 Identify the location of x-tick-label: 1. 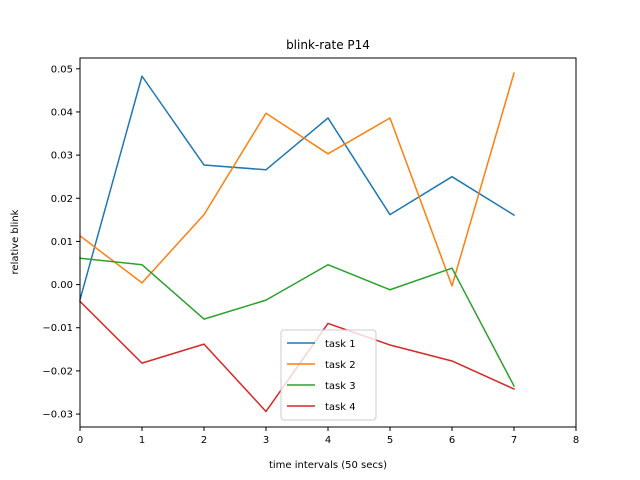
(142, 440).